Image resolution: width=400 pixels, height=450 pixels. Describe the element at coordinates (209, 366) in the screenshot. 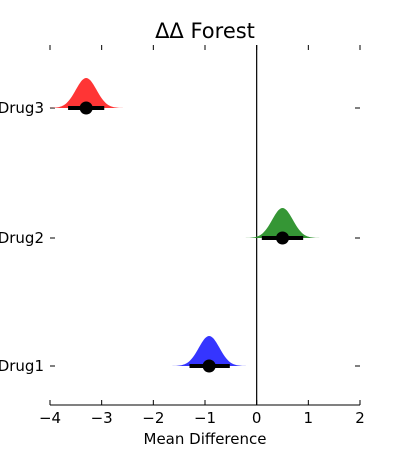

I see `mean-point-drug1` at that location.